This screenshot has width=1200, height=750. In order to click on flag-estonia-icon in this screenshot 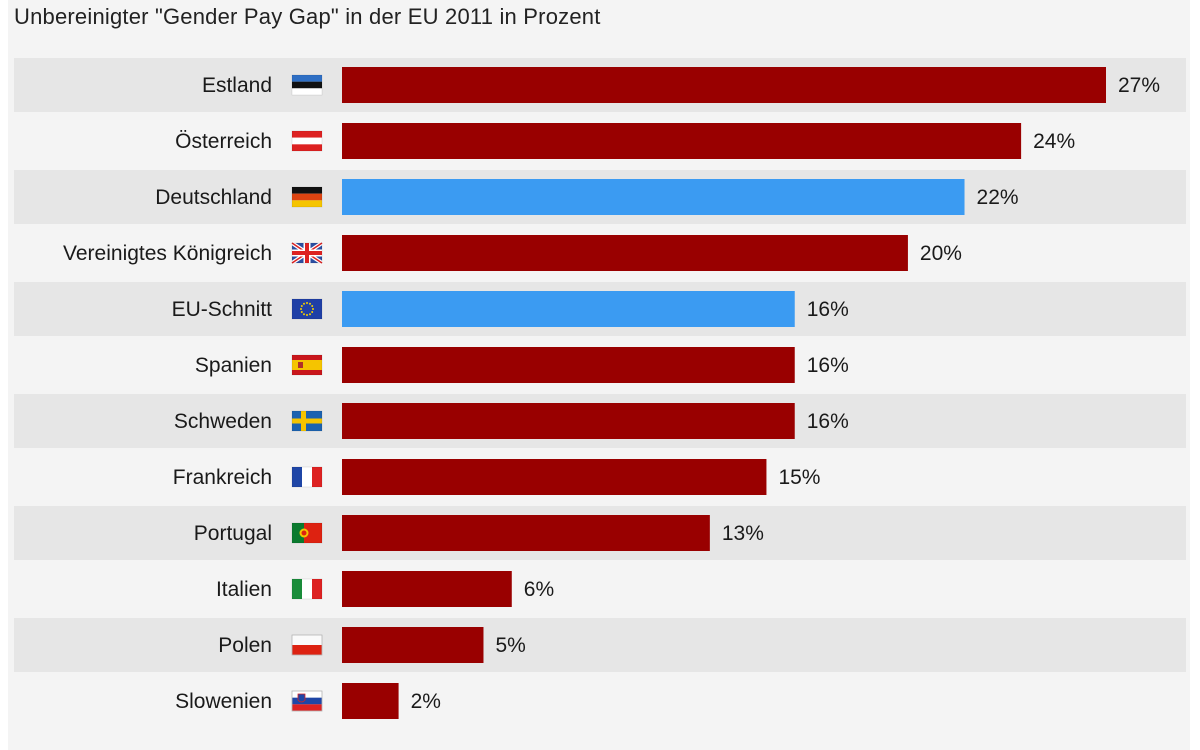, I will do `click(307, 85)`.